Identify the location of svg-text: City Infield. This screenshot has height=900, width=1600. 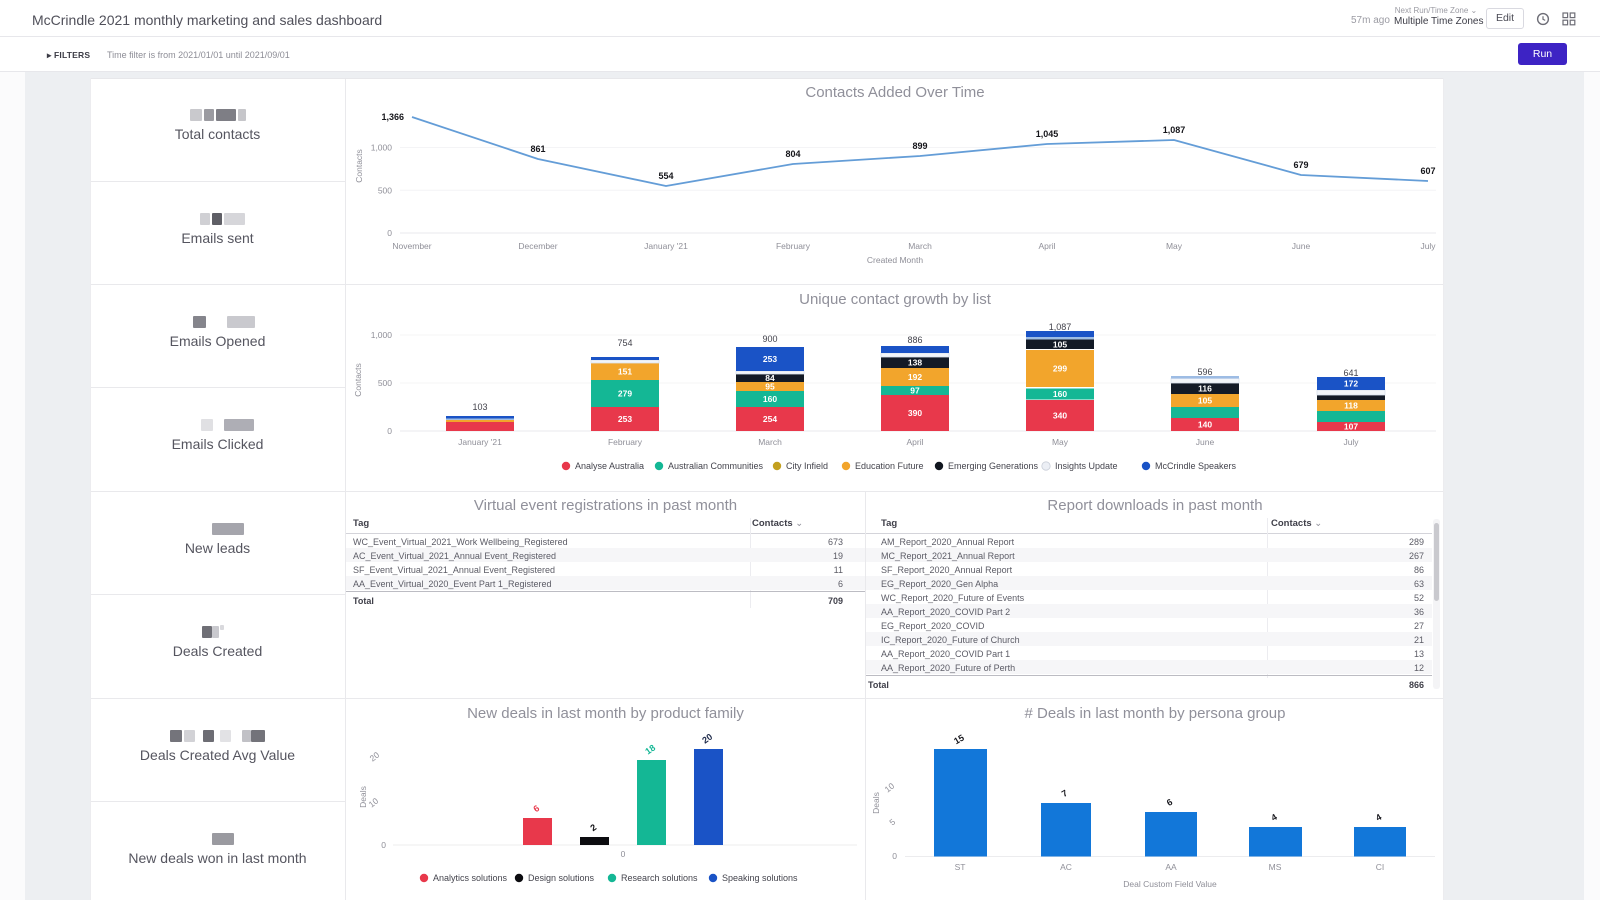
(807, 466).